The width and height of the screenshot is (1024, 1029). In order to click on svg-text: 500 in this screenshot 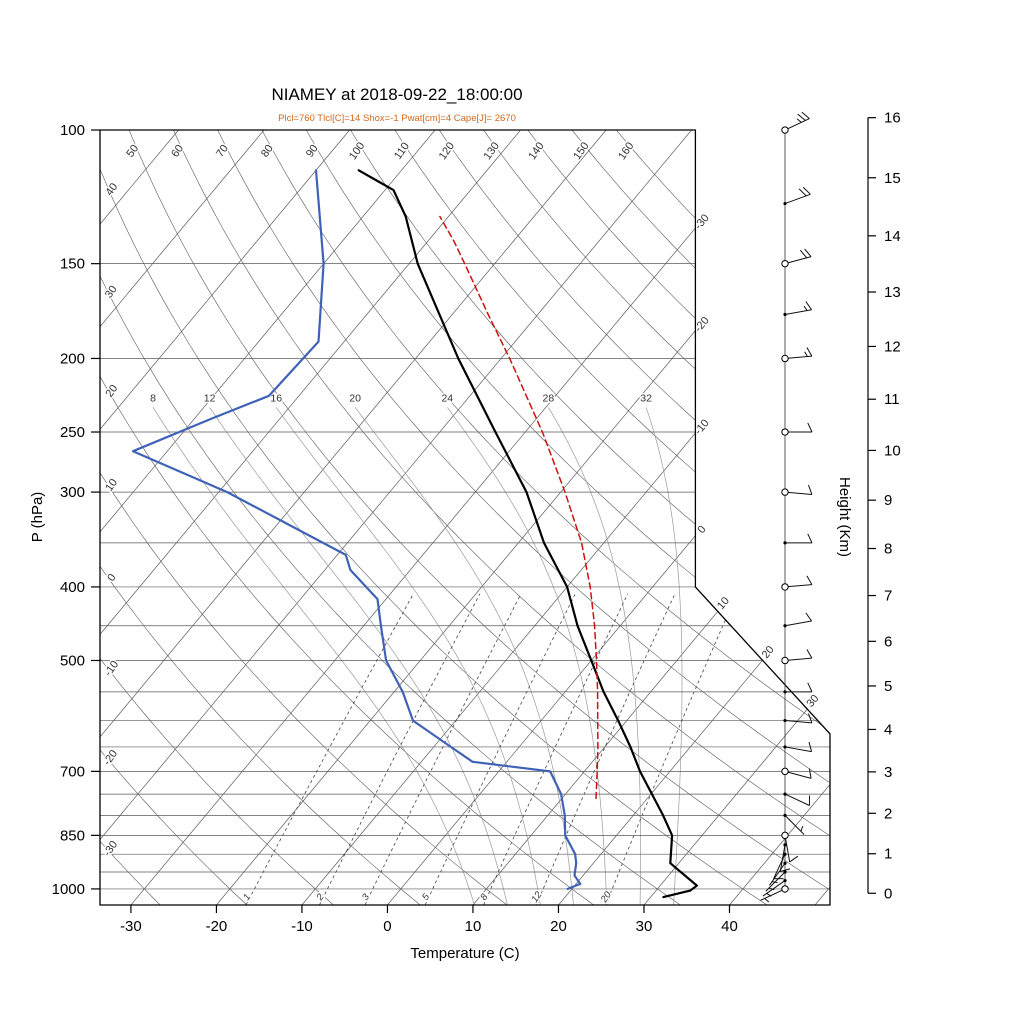, I will do `click(72, 660)`.